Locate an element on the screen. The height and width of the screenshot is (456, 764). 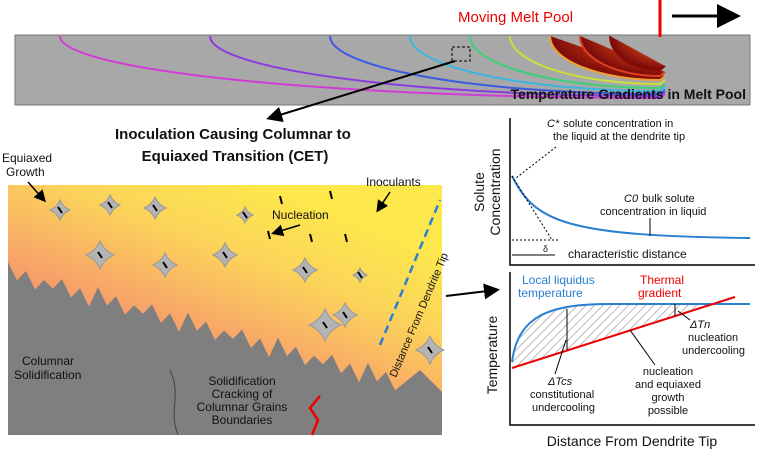
c0-note: C0 bulk solute concentration in liquid is located at coordinates (653, 205).